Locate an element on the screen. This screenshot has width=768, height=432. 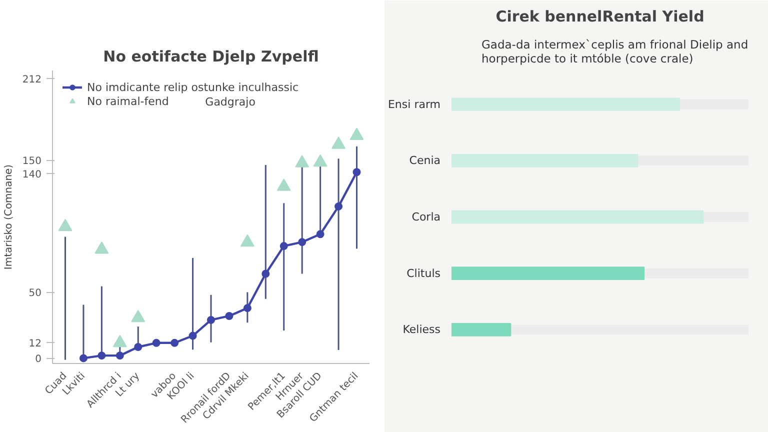
y-tick-label: 212 is located at coordinates (32, 80).